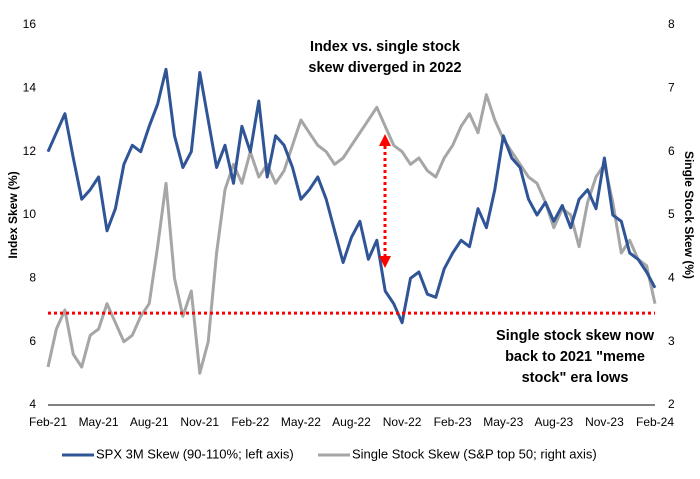 The image size is (700, 479). Describe the element at coordinates (48, 422) in the screenshot. I see `x-tick-label: Feb-21` at that location.